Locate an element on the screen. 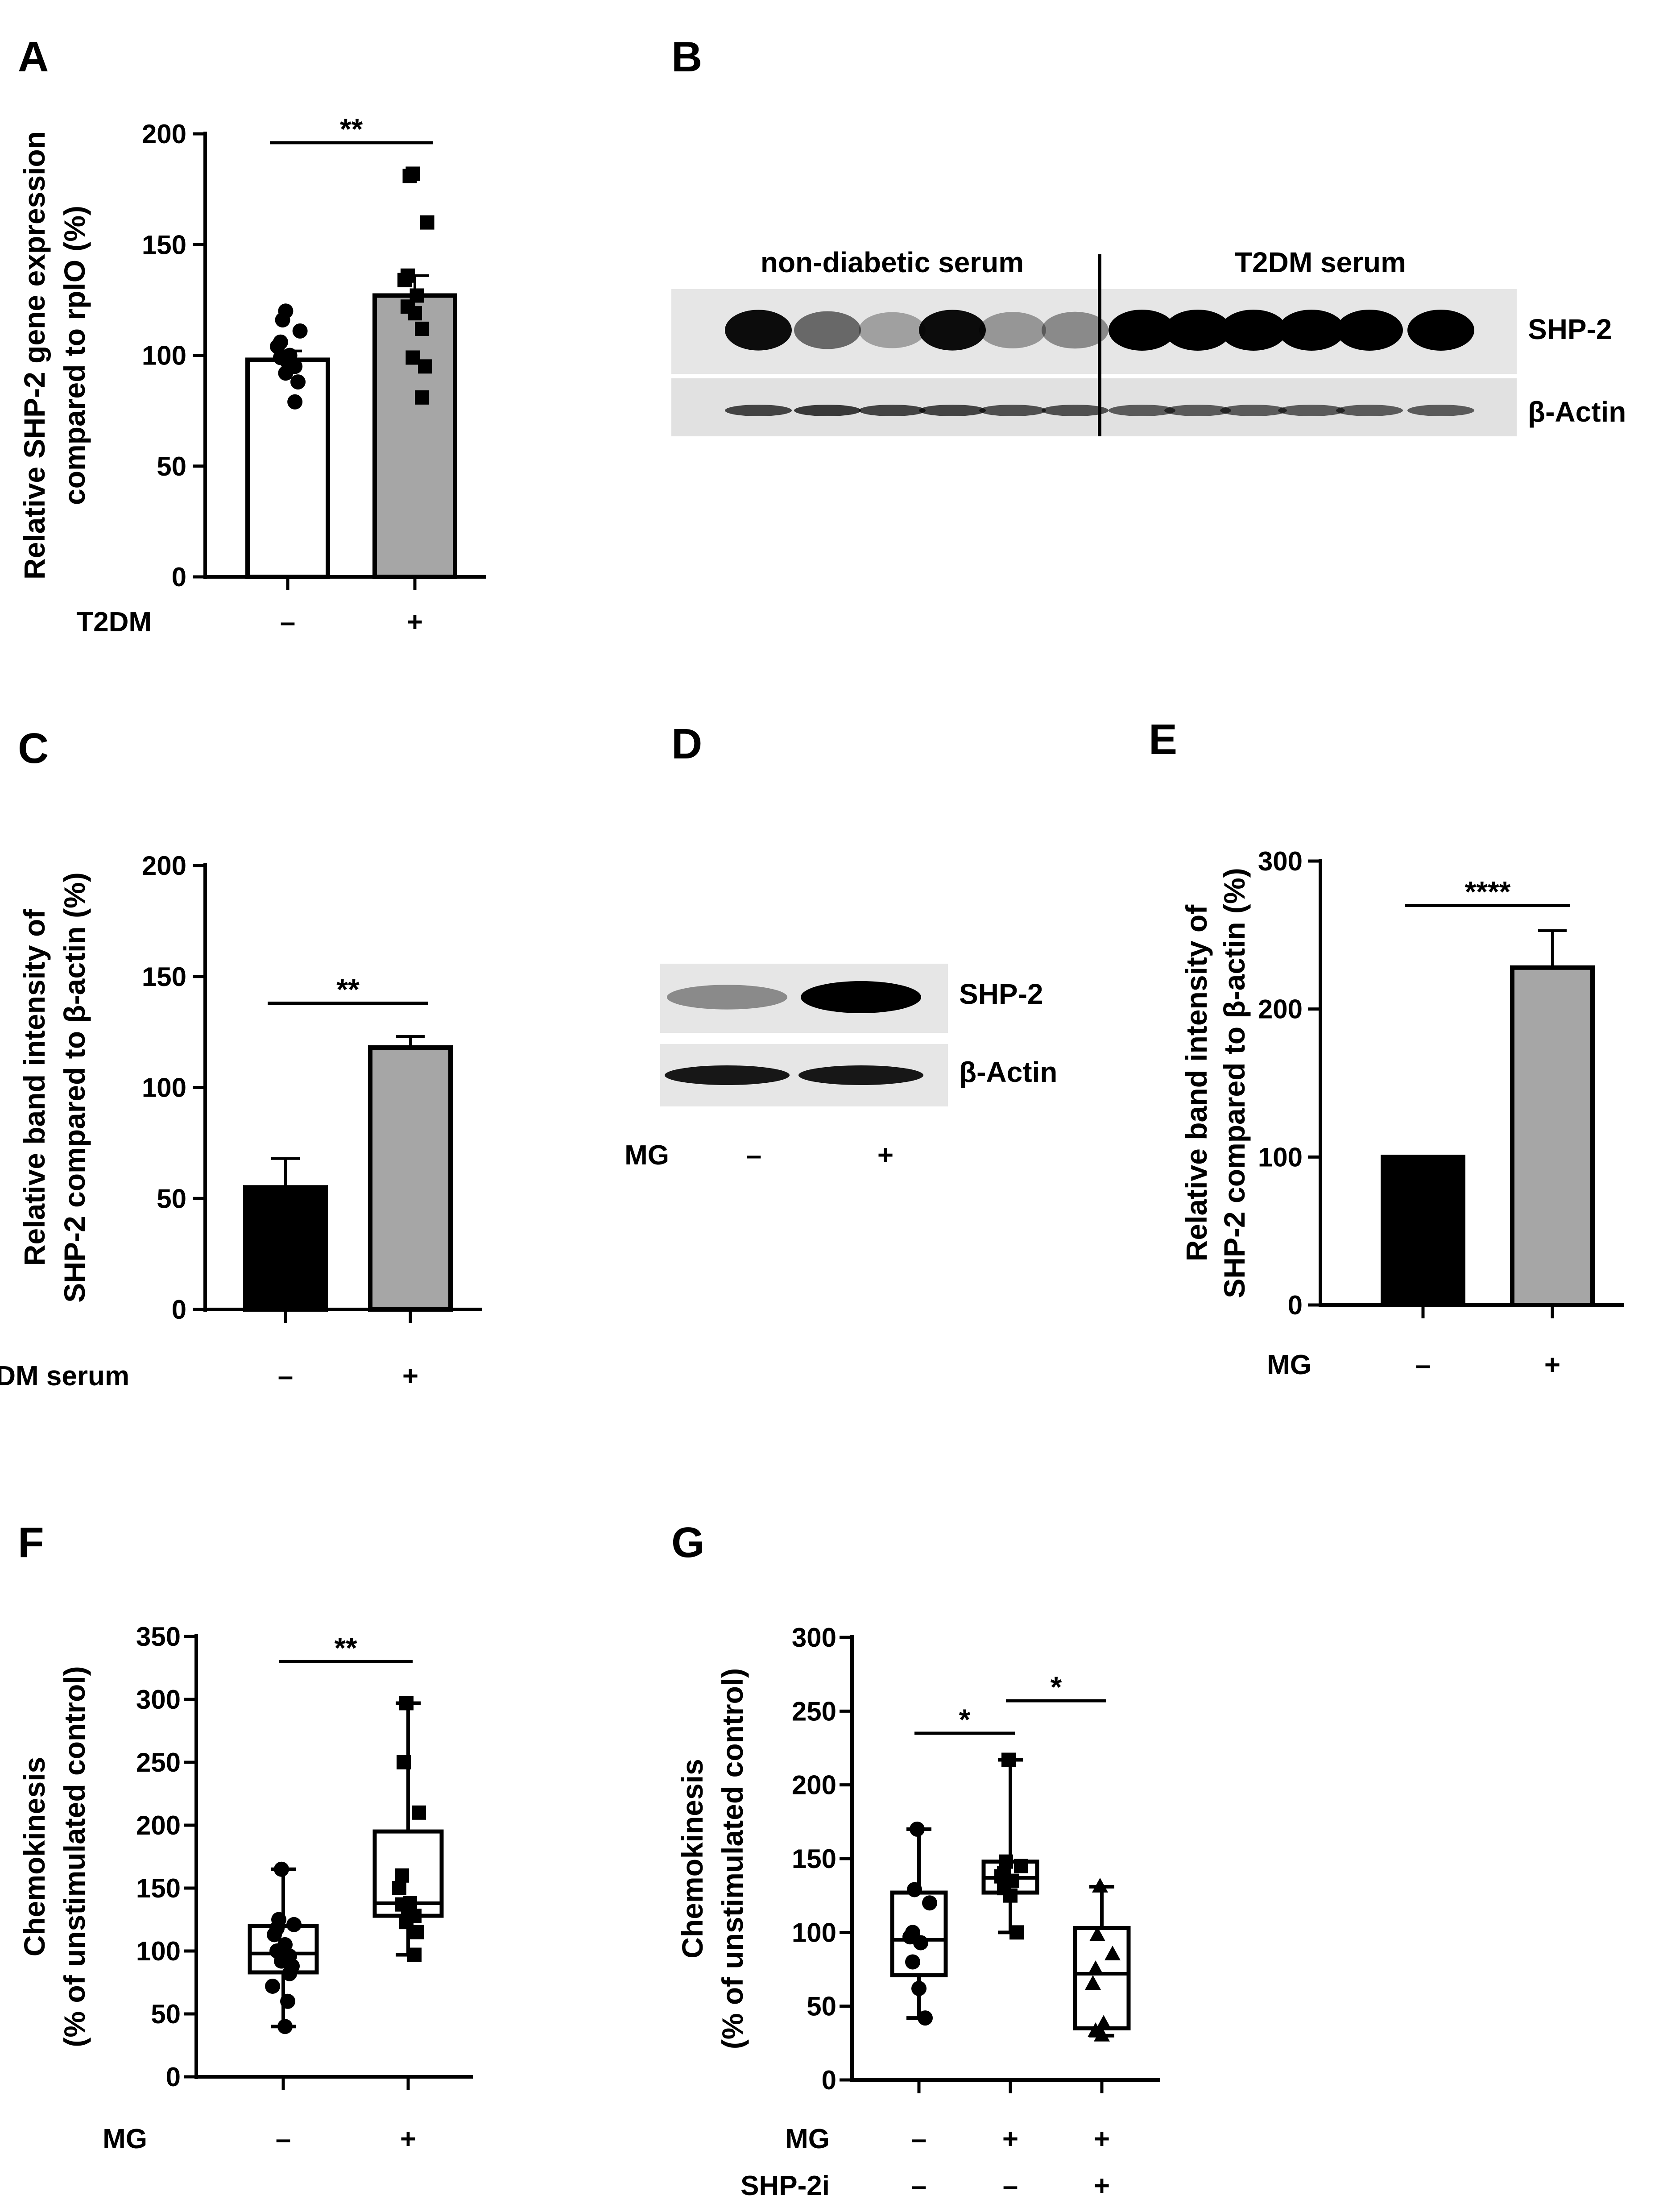 The image size is (1663, 2212). y-axis-label: (% of unstimulated control) is located at coordinates (74, 1856).